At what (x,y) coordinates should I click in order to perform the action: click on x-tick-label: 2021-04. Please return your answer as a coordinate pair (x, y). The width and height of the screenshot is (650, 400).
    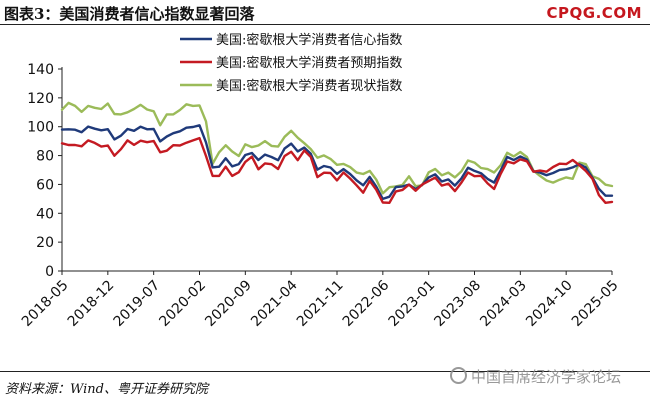
    Looking at the image, I should click on (274, 303).